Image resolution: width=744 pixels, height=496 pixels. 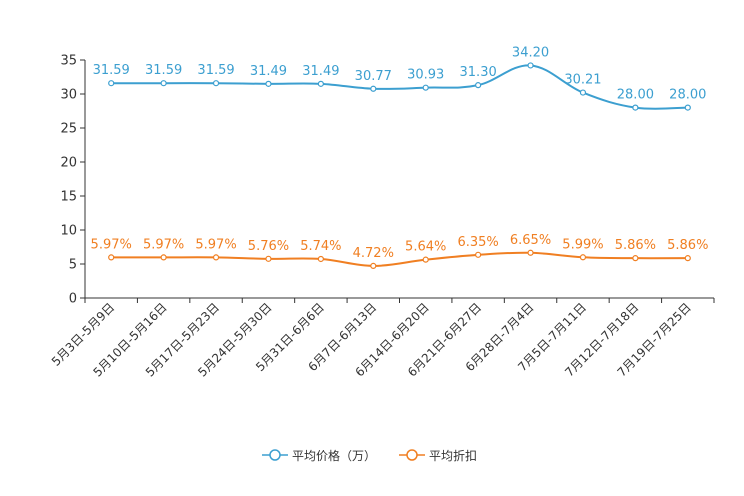 What do you see at coordinates (68, 129) in the screenshot?
I see `y-tick-label: 25` at bounding box center [68, 129].